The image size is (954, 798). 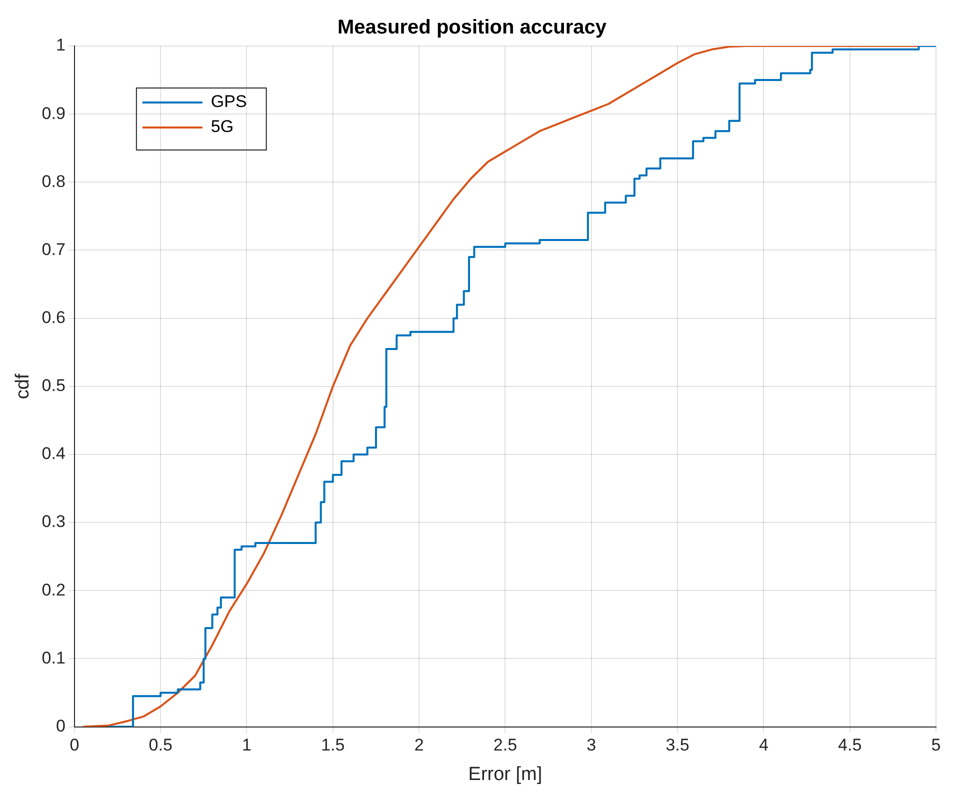 I want to click on x-tick-label: 2.5, so click(x=505, y=745).